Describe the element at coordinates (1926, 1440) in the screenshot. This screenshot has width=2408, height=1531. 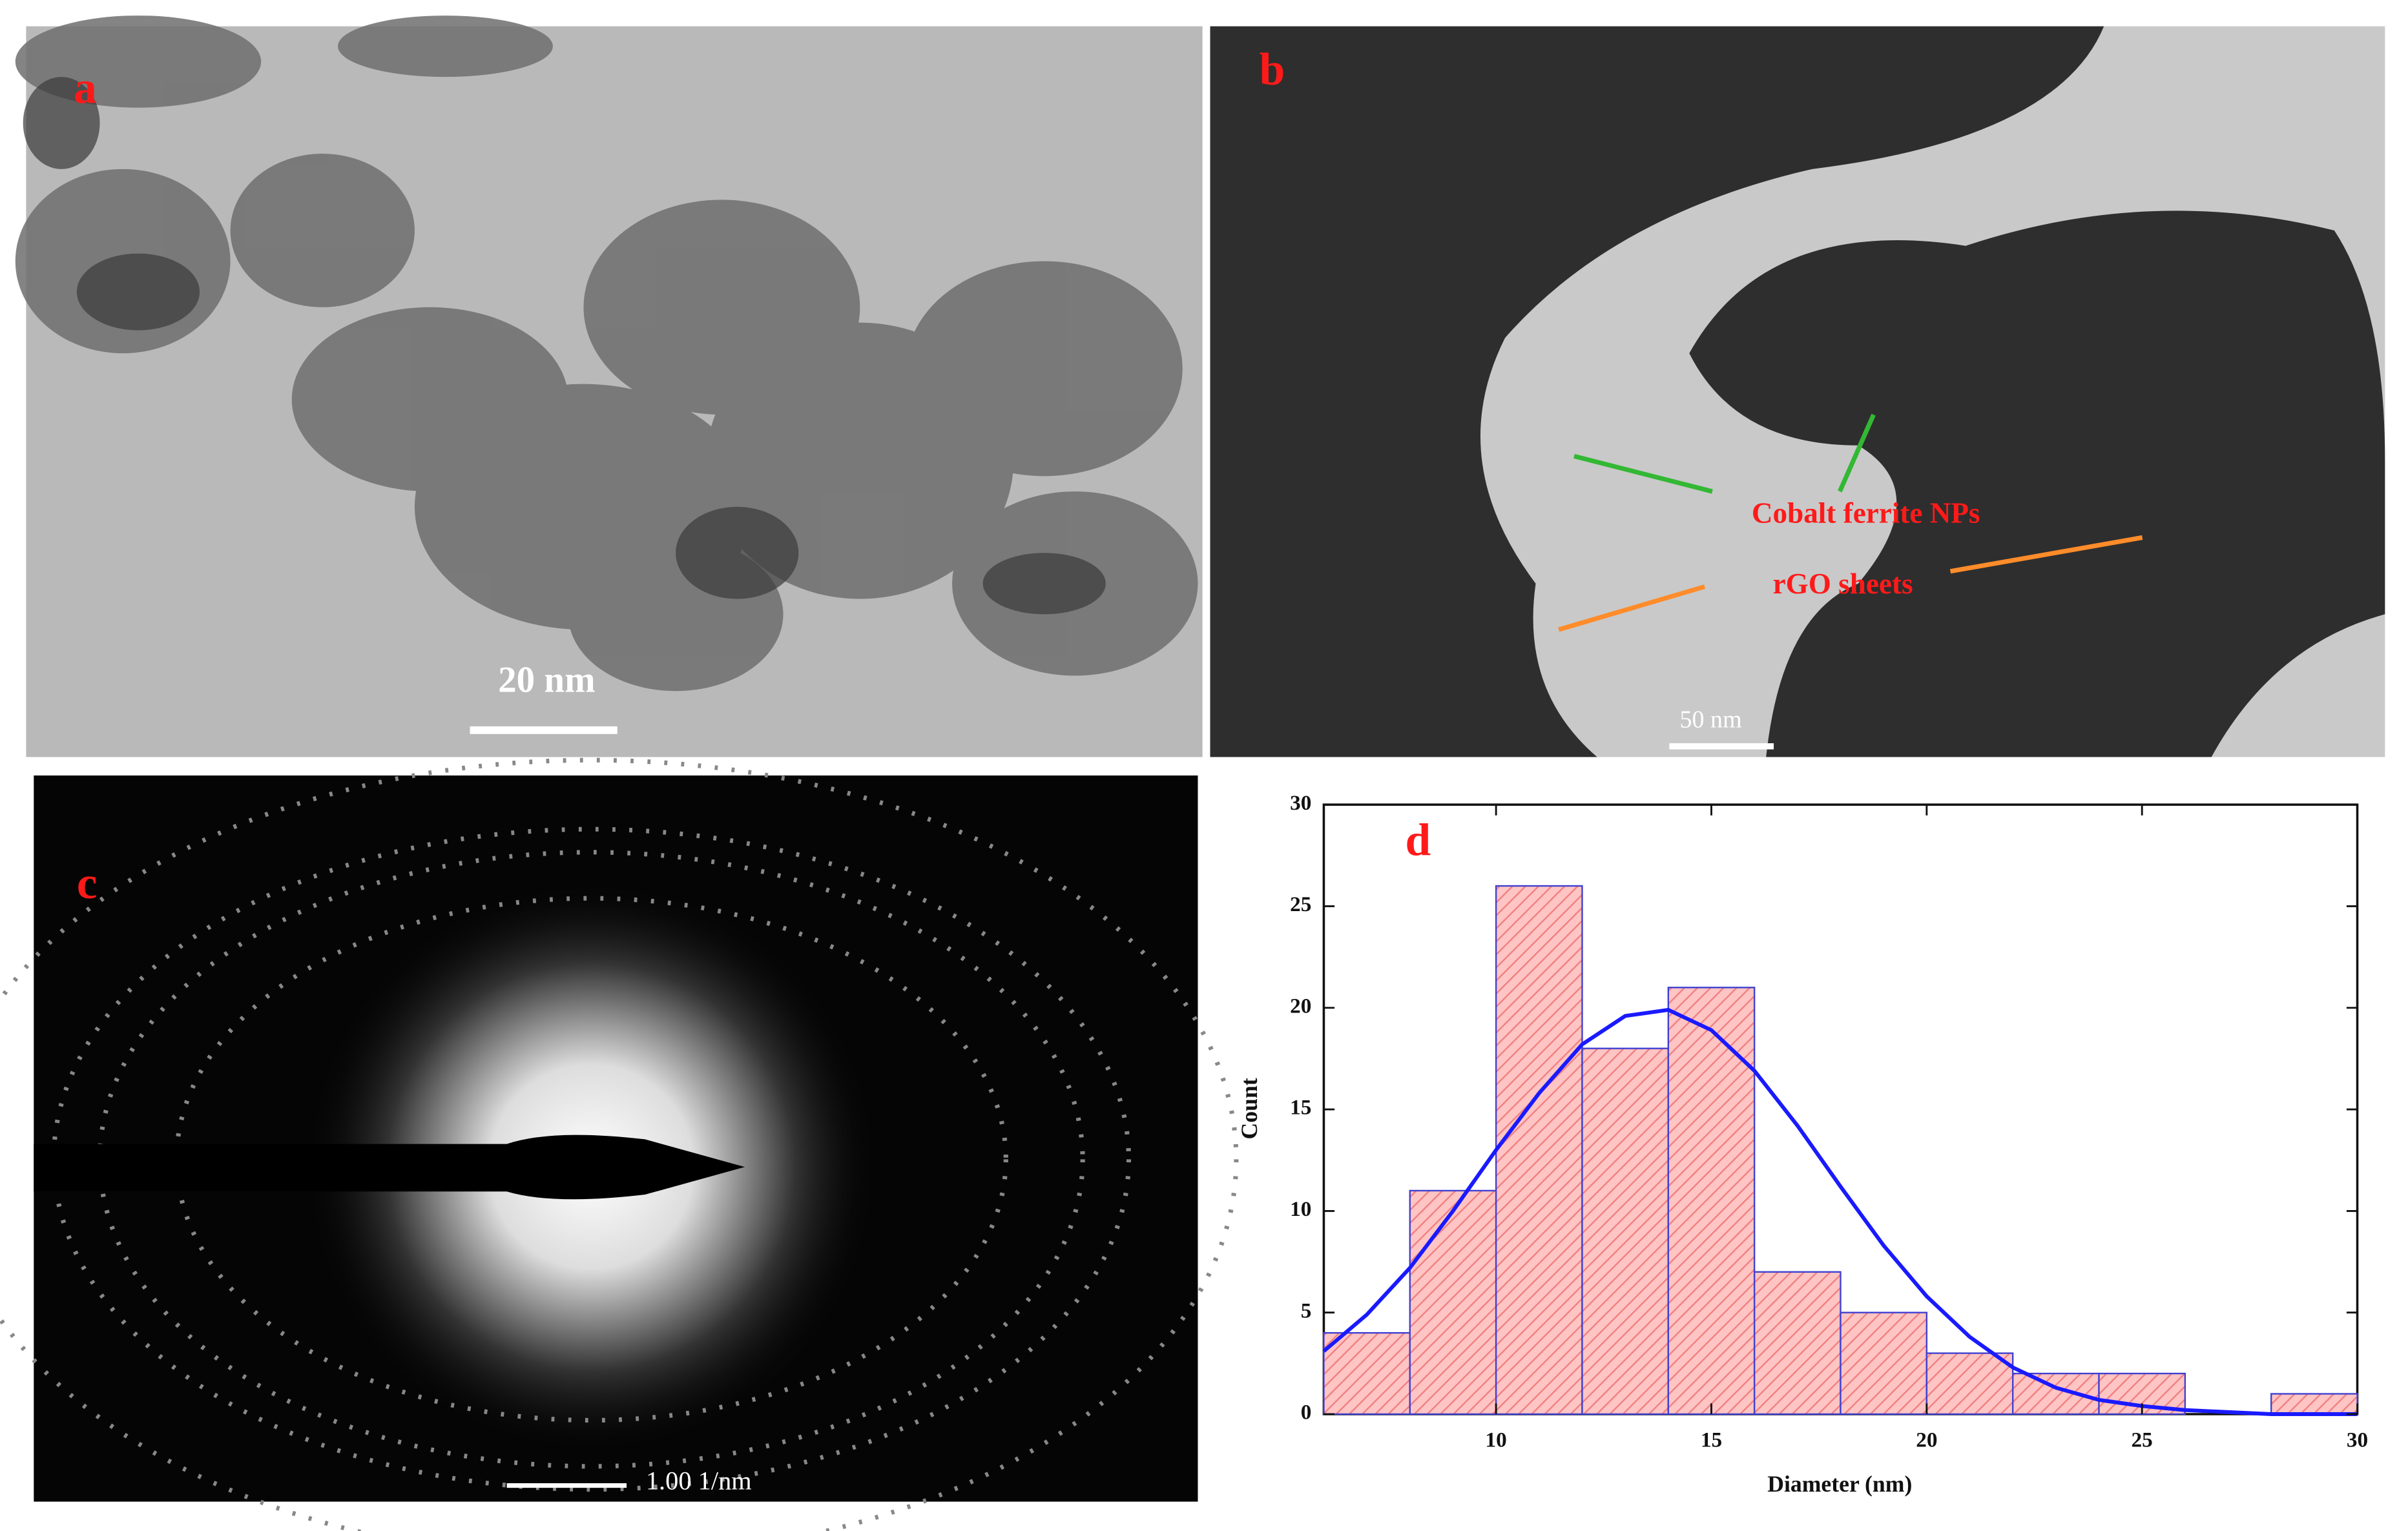
I see `x-tick-label: 20` at that location.